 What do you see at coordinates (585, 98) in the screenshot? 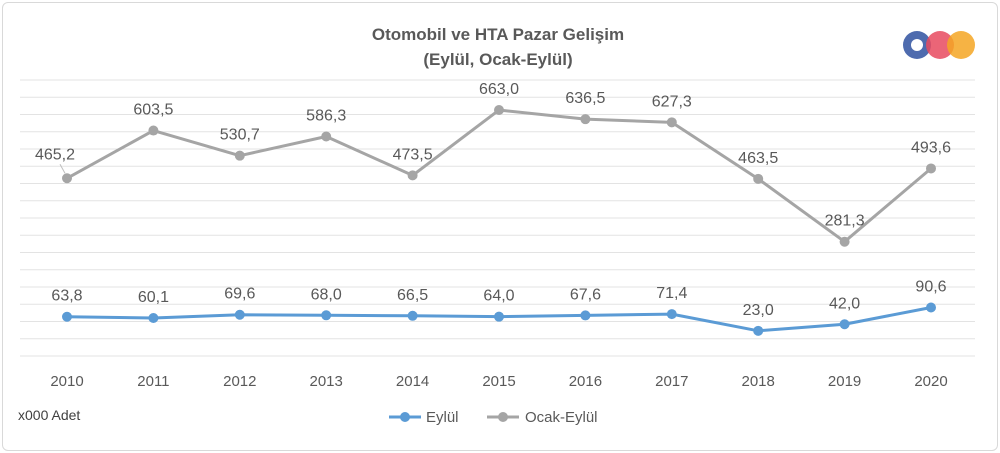
I see `data-label: 636,5` at bounding box center [585, 98].